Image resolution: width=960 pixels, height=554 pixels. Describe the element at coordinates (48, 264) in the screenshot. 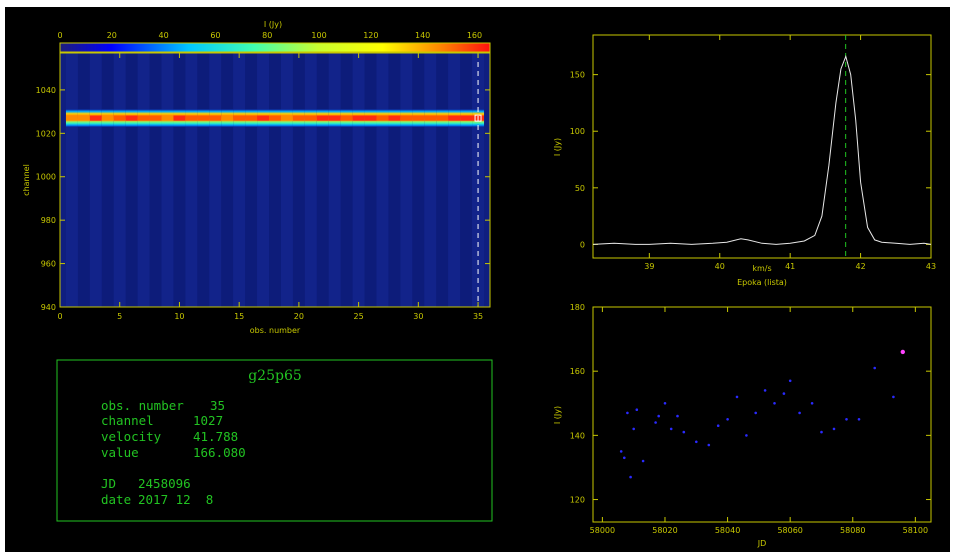

I see `heatmap-ytick-label: 960` at that location.